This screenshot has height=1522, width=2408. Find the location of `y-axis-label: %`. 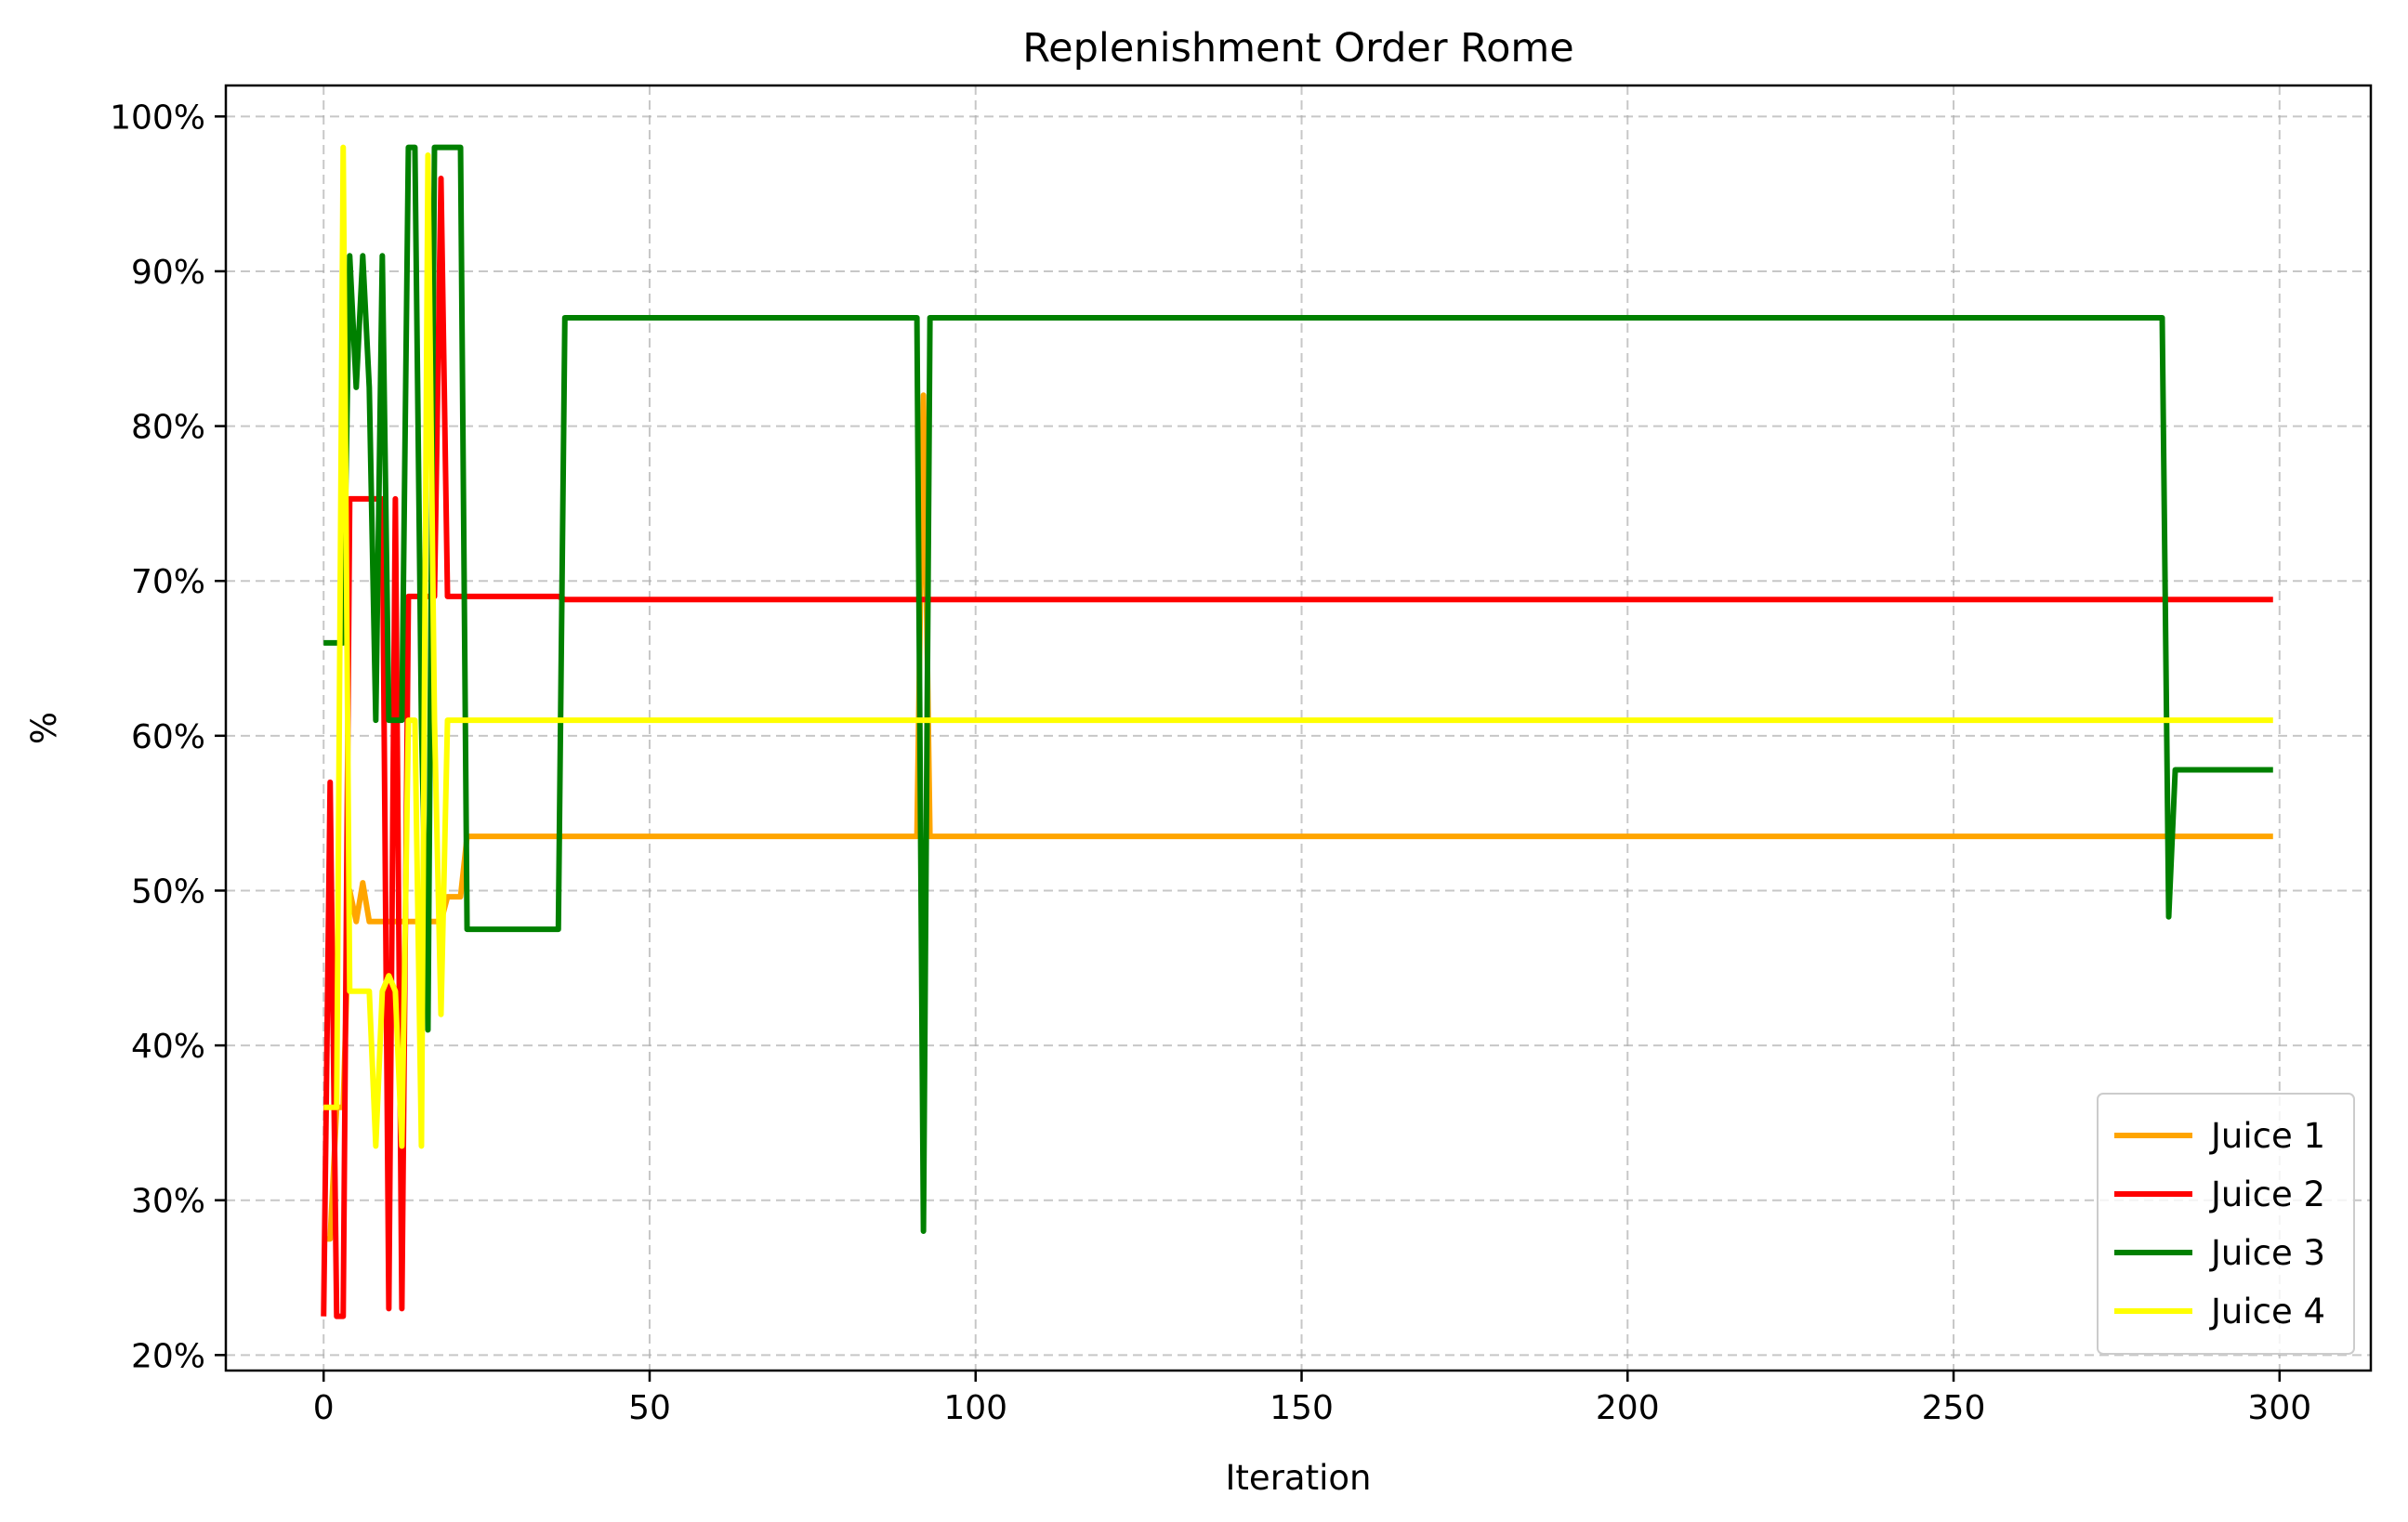

y-axis-label: % is located at coordinates (44, 728).